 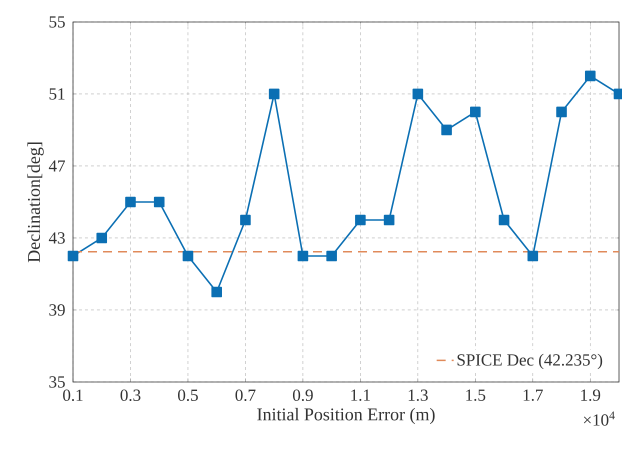 I want to click on y-tick-label: 51, so click(x=57, y=94).